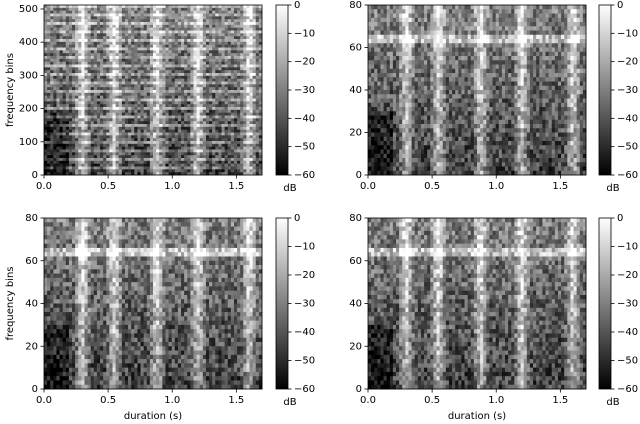  Describe the element at coordinates (28, 42) in the screenshot. I see `y-tick-label: 400` at that location.